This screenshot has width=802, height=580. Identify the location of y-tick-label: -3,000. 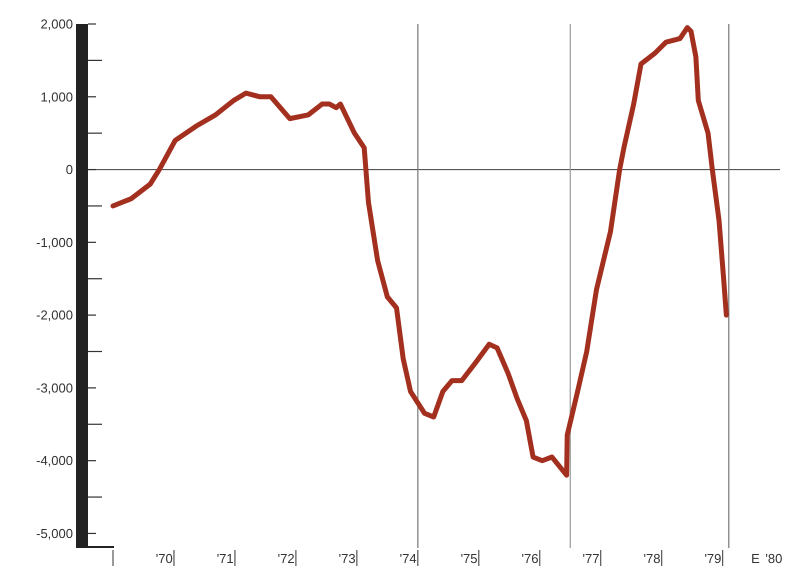
(54, 388).